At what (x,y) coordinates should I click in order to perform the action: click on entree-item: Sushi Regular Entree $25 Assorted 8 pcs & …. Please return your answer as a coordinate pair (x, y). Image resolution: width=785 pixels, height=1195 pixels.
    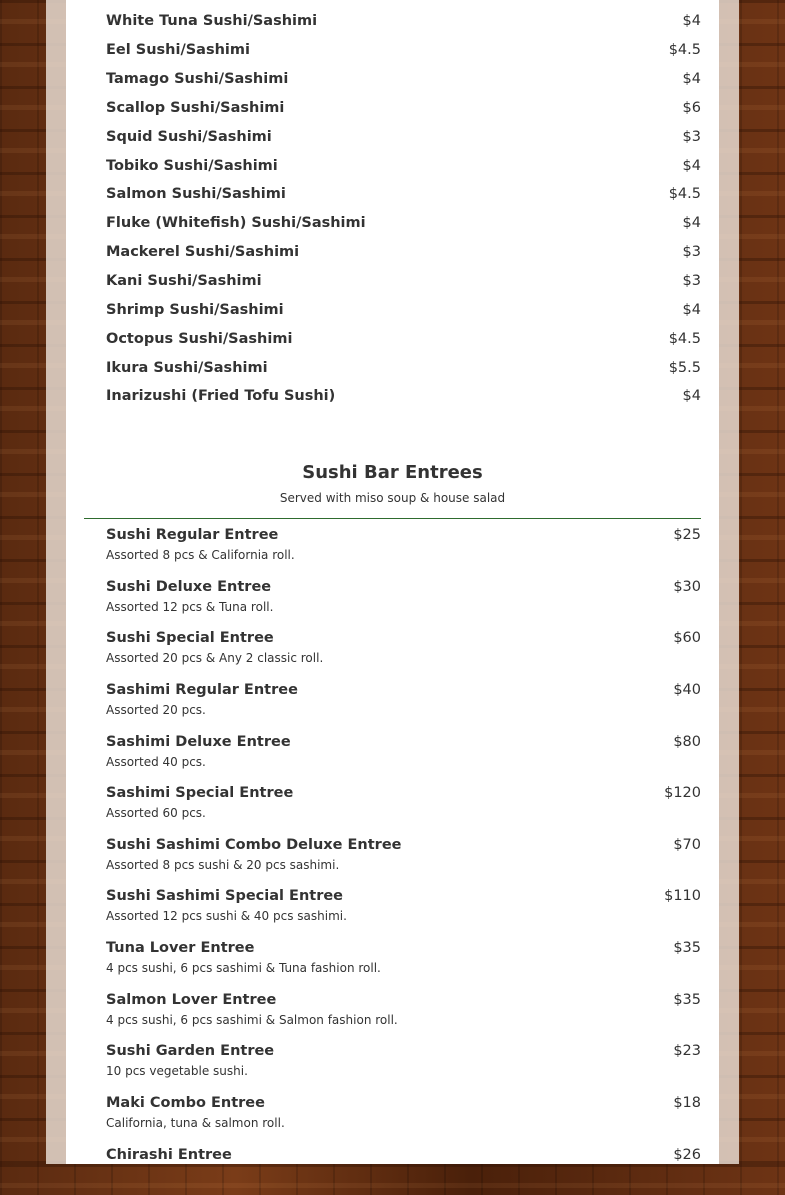
    Looking at the image, I should click on (403, 550).